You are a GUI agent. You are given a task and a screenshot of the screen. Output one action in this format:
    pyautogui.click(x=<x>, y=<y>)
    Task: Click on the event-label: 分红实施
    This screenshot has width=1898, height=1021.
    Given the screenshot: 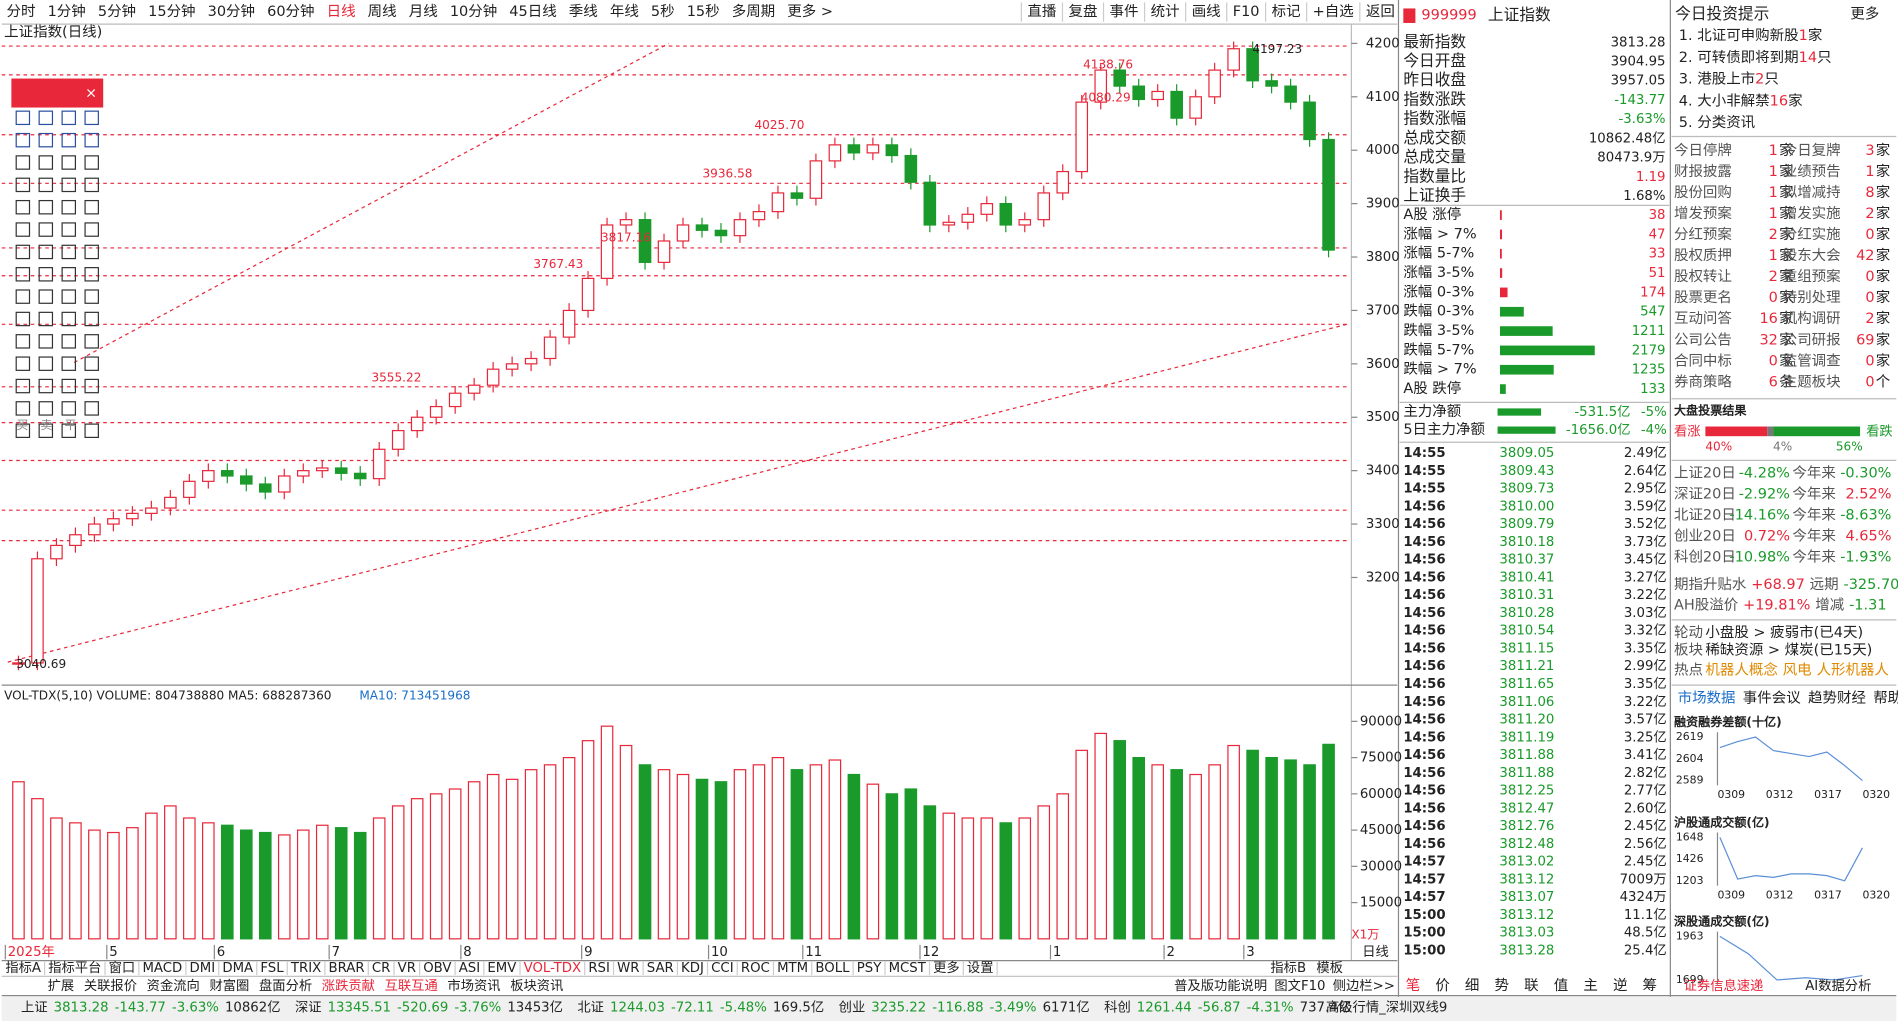 What is the action you would take?
    pyautogui.click(x=1812, y=234)
    